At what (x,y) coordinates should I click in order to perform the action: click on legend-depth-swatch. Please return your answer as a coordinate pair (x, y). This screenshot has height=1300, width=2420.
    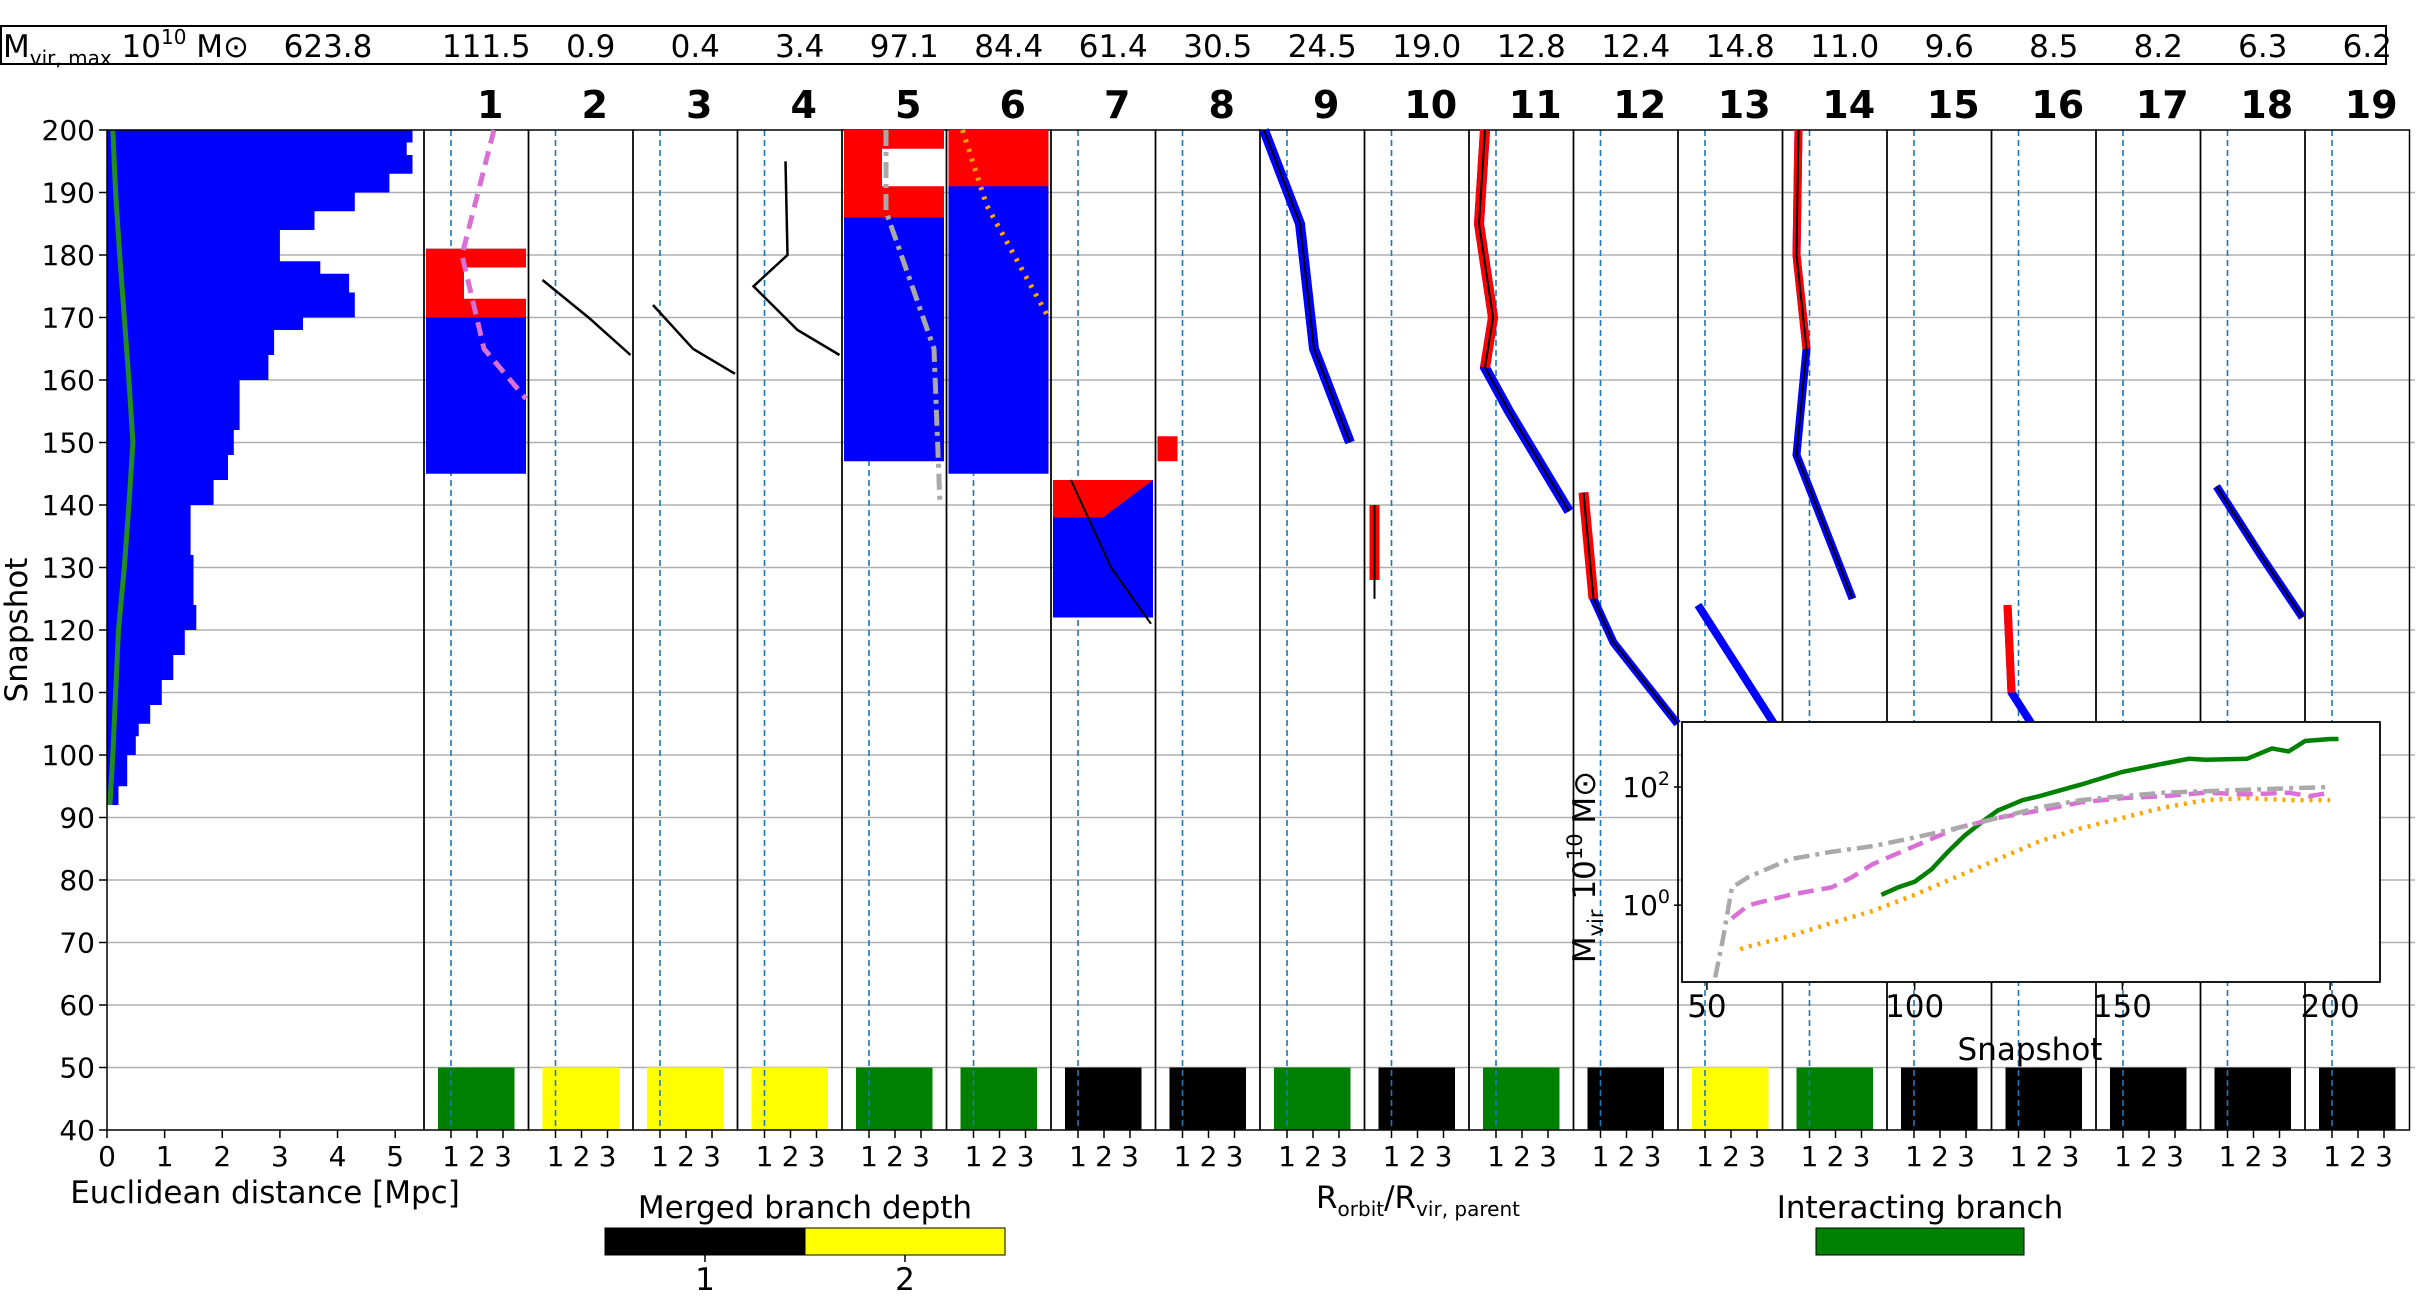
    Looking at the image, I should click on (905, 1241).